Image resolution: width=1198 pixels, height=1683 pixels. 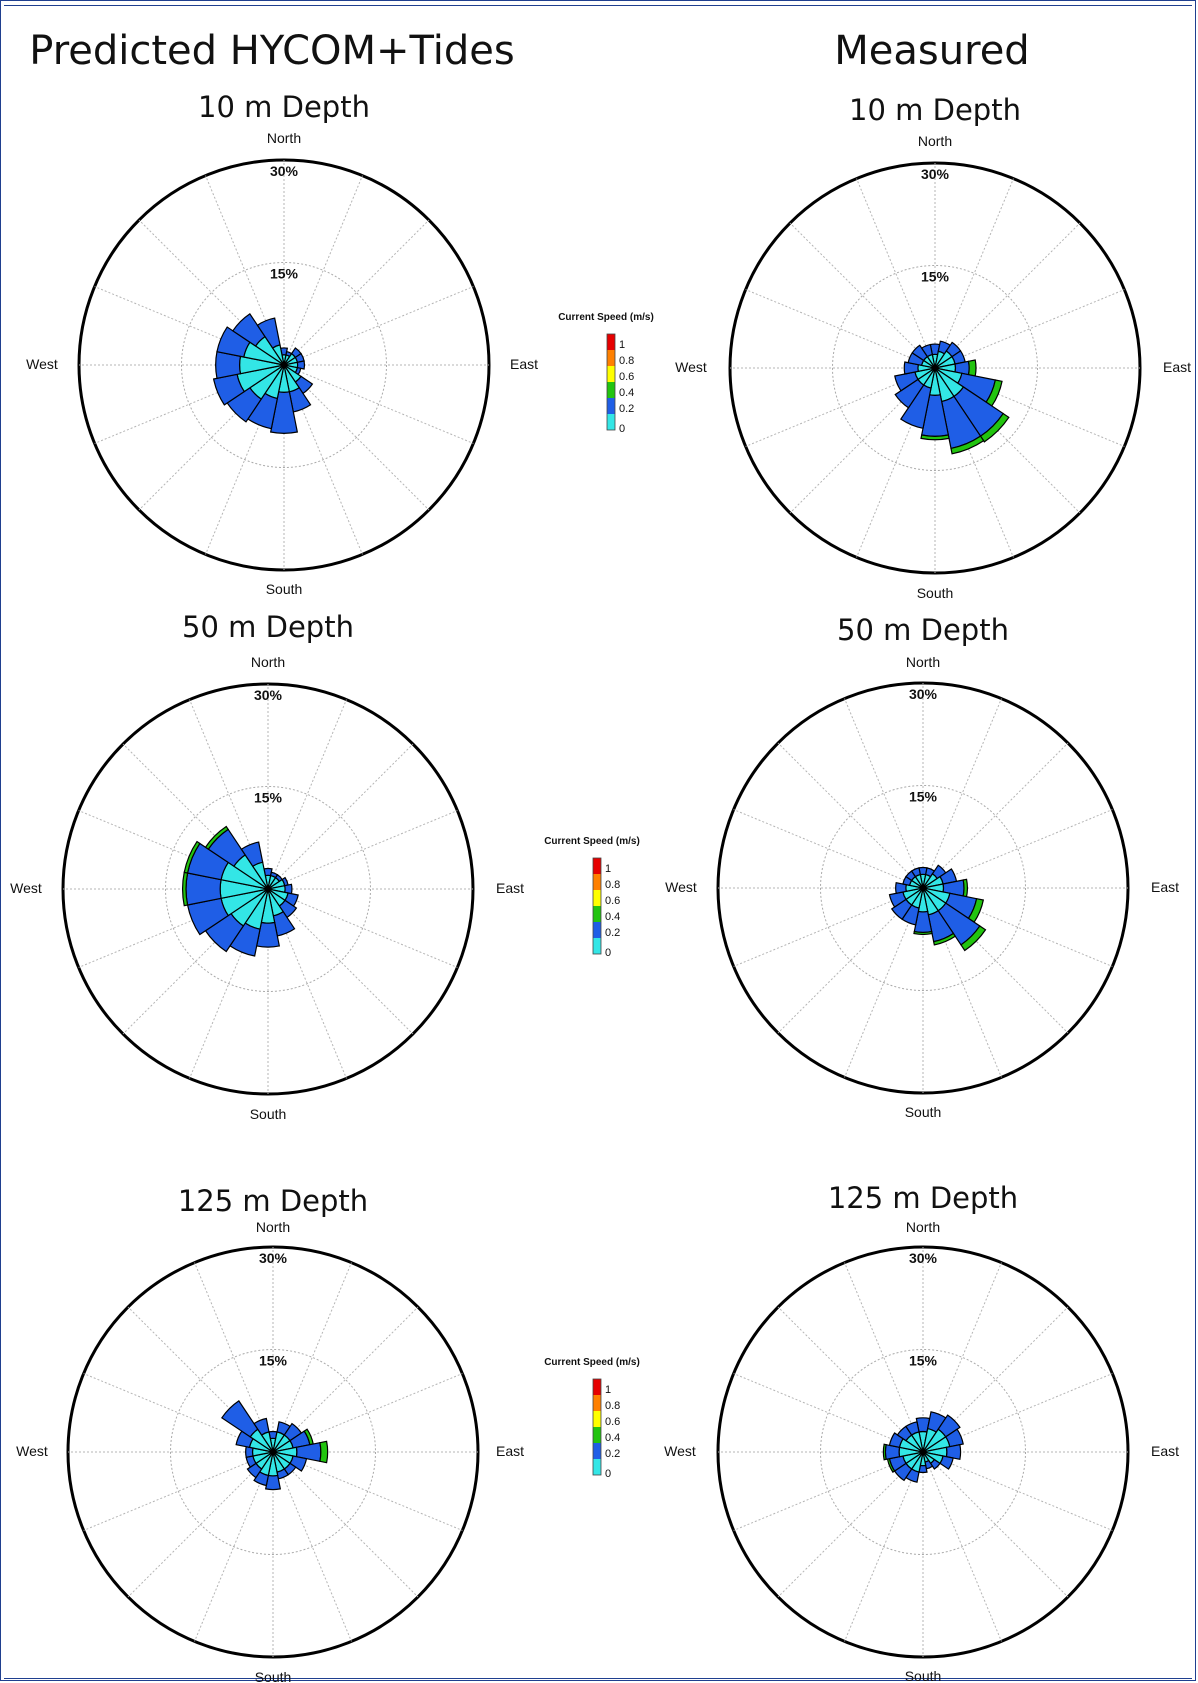 I want to click on rose-chart-6: 125 m Depth 15% 30% North South East West, so click(x=921, y=1432).